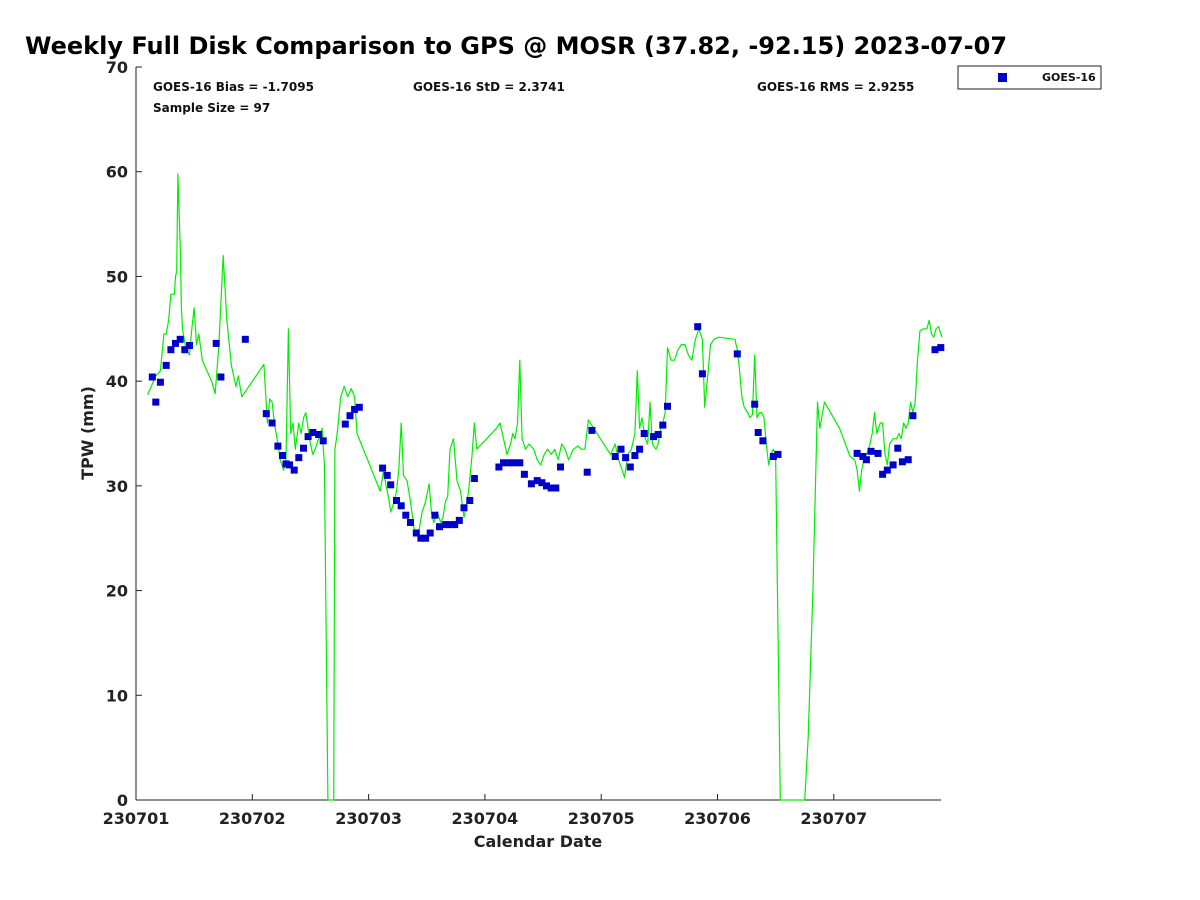  I want to click on x-tick-label: 230705, so click(601, 818).